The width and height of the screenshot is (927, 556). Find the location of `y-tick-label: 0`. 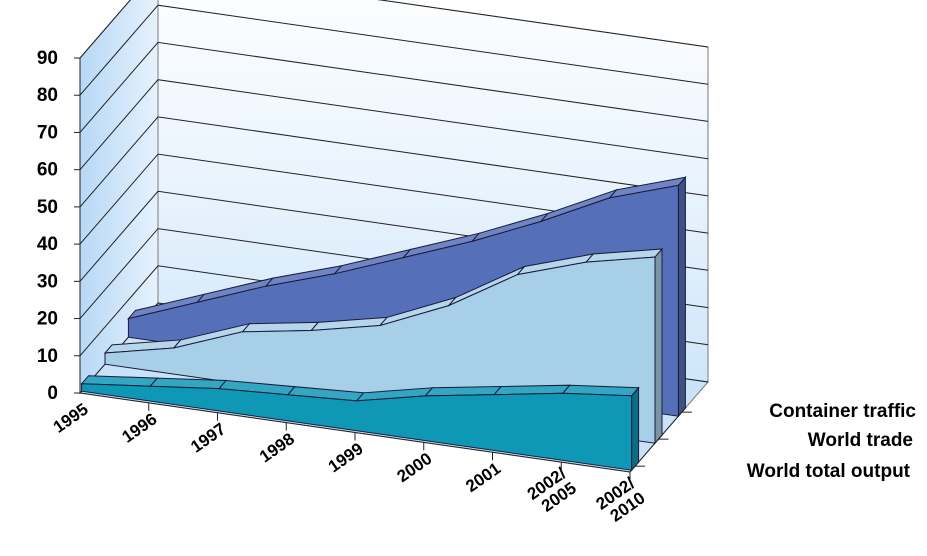

y-tick-label: 0 is located at coordinates (52, 393).